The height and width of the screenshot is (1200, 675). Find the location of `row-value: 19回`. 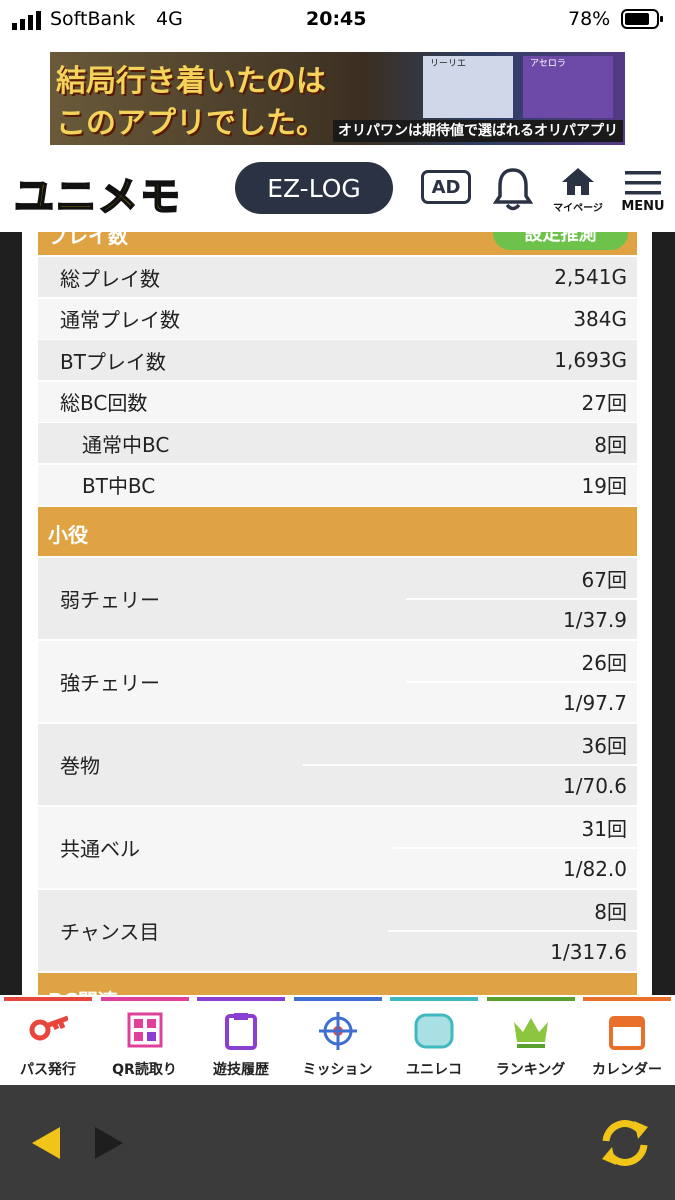

row-value: 19回 is located at coordinates (604, 486).